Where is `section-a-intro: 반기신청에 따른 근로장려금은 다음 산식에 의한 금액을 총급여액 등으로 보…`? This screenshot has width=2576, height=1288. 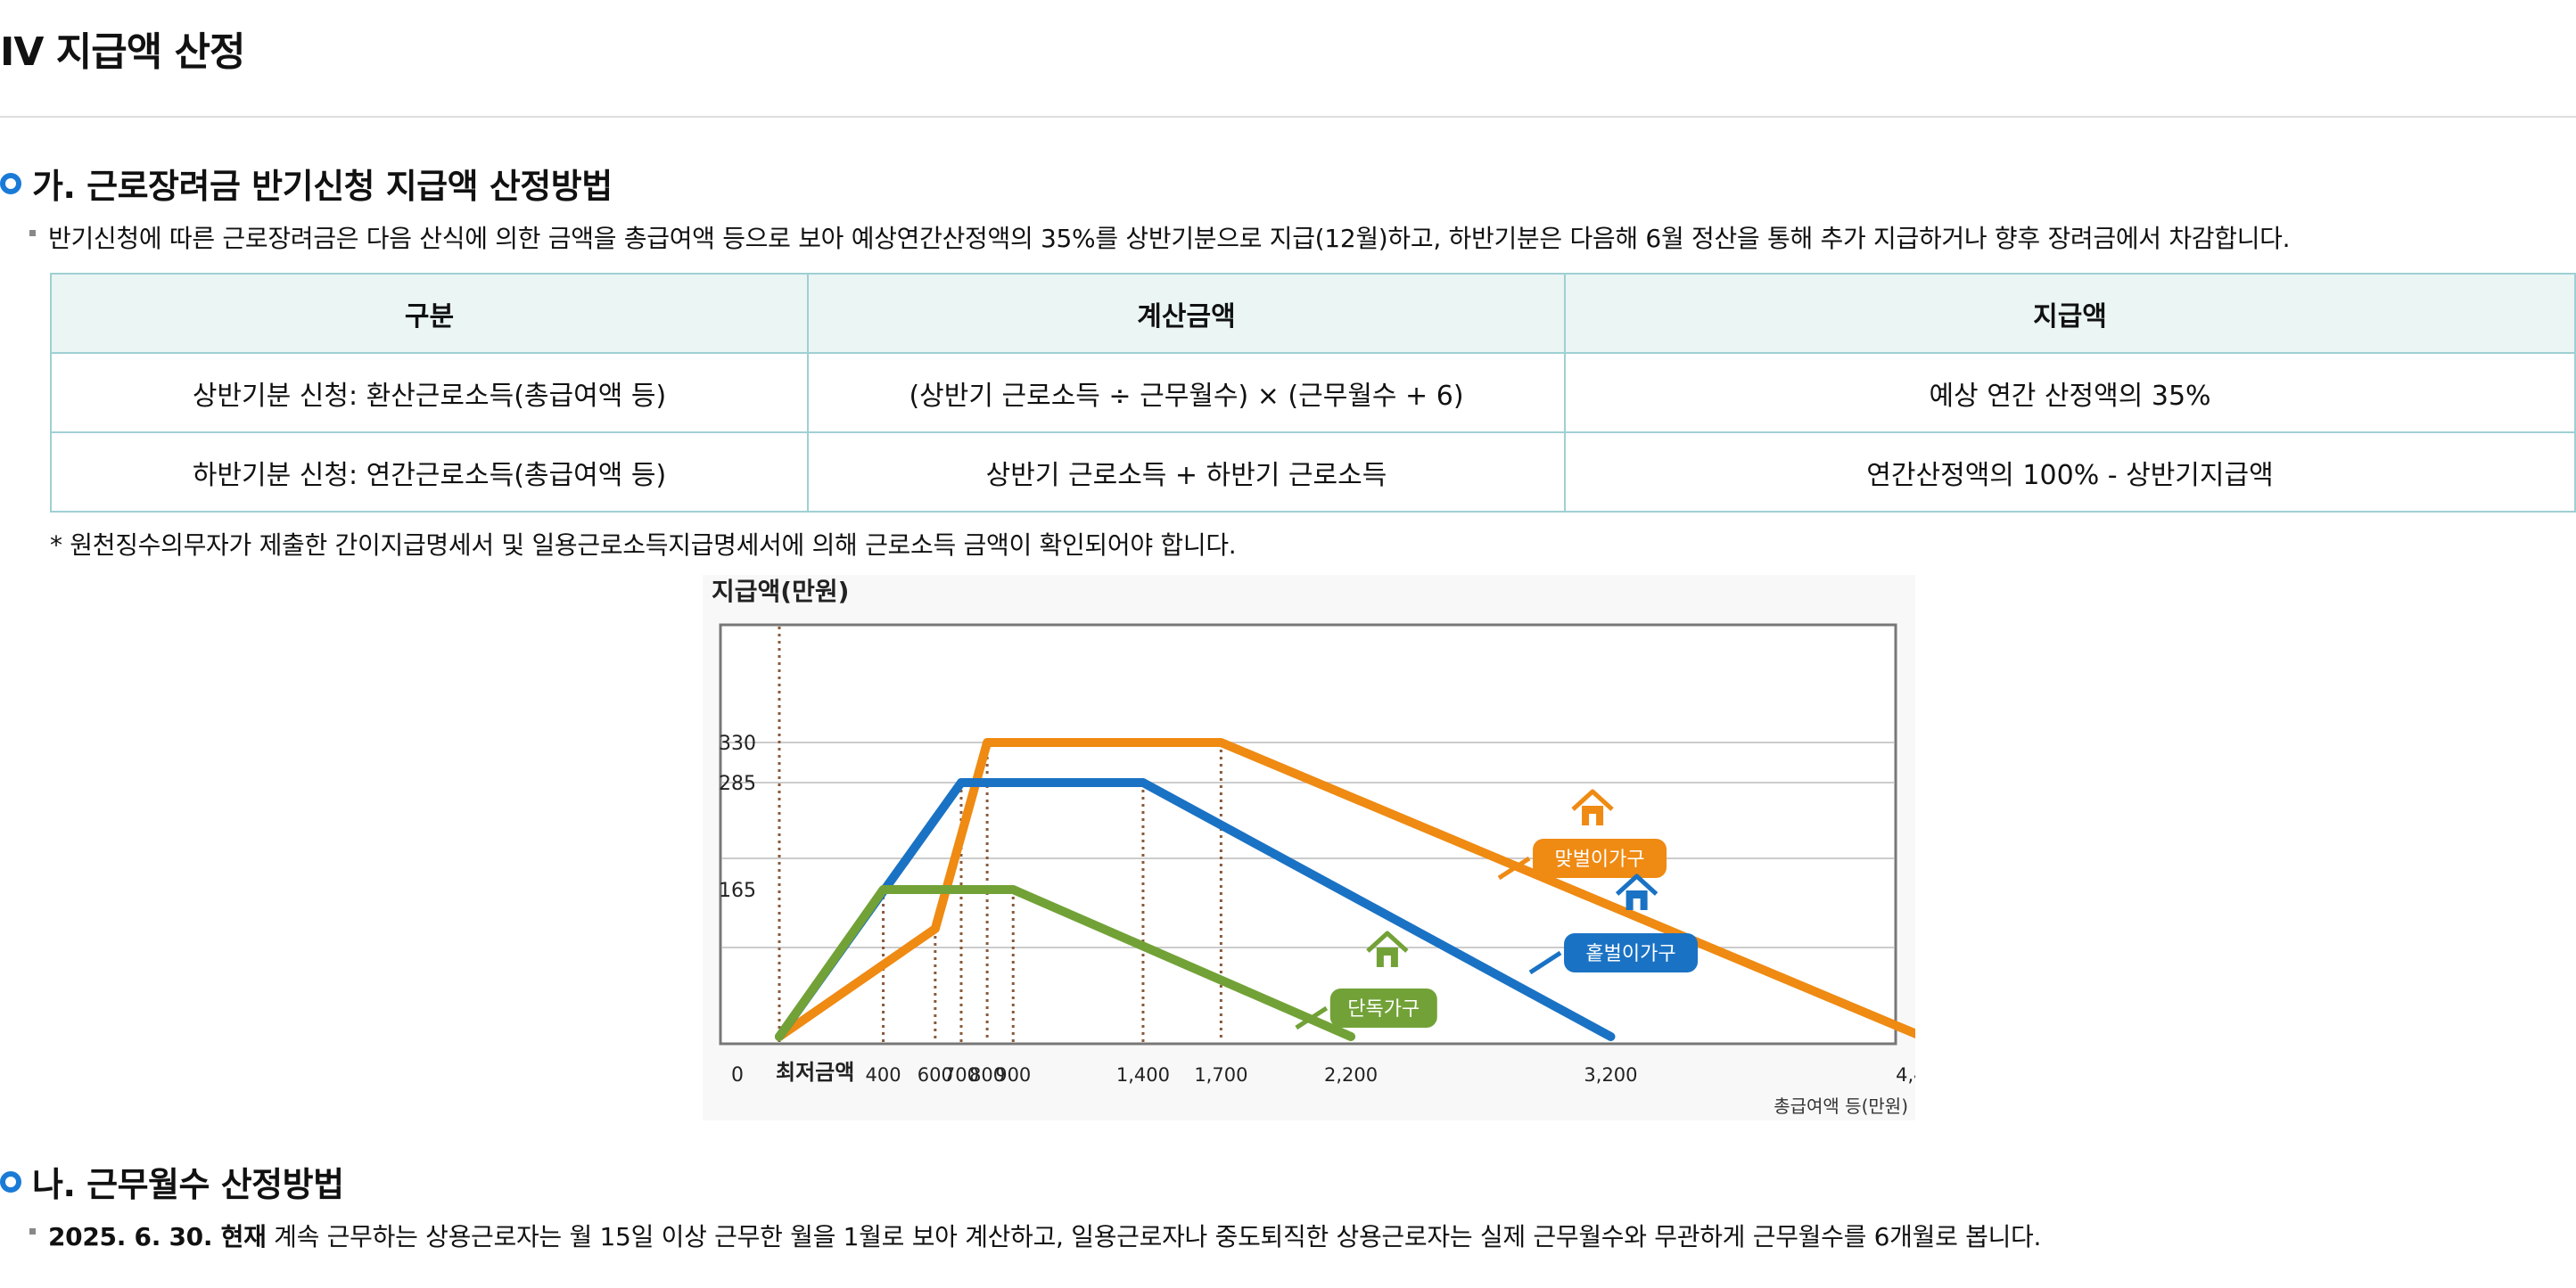
section-a-intro: 반기신청에 따른 근로장려금은 다음 산식에 의한 금액을 총급여액 등으로 보… is located at coordinates (1160, 237).